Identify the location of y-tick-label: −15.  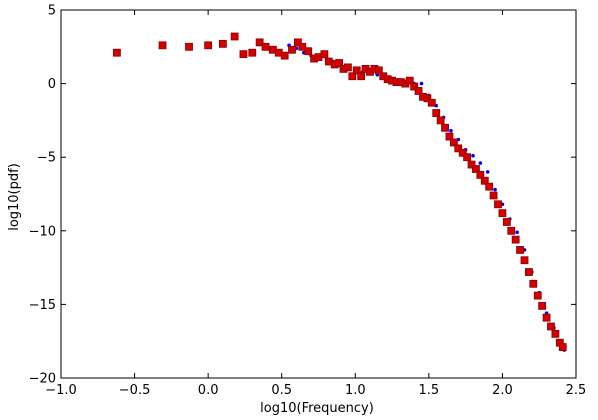
(42, 305).